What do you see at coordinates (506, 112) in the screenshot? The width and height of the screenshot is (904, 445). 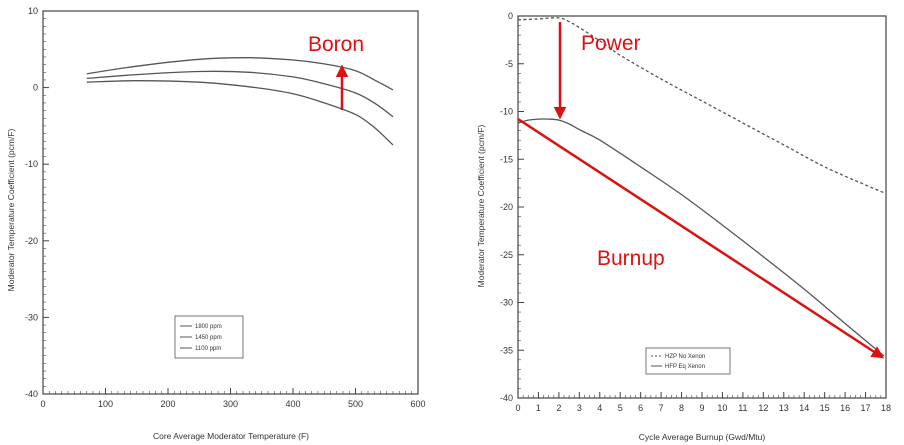 I see `right-y-tick-label: -10` at bounding box center [506, 112].